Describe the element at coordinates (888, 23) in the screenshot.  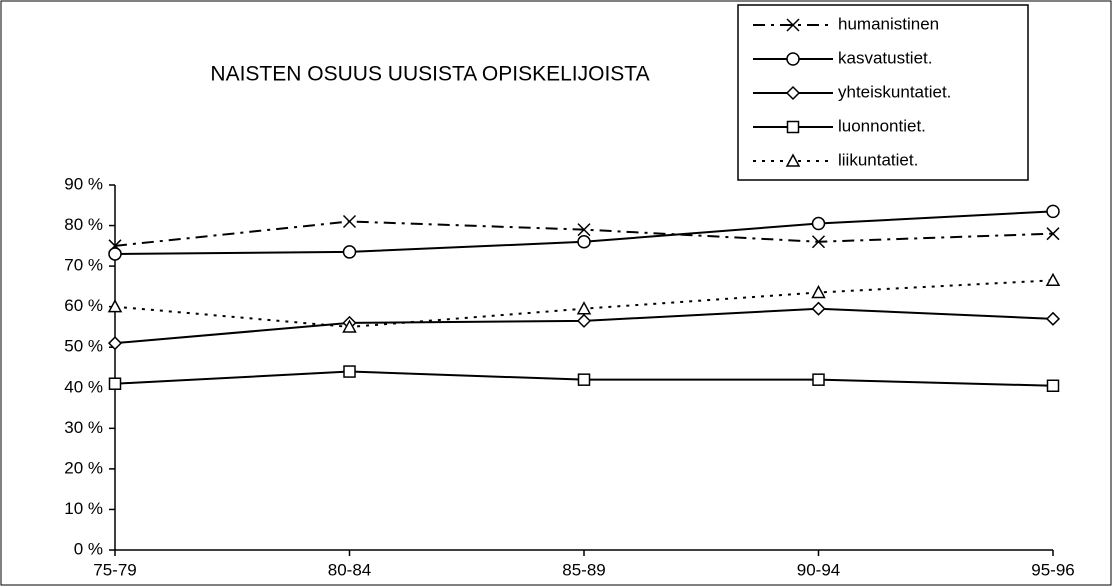
I see `legend-label: humanistinen` at that location.